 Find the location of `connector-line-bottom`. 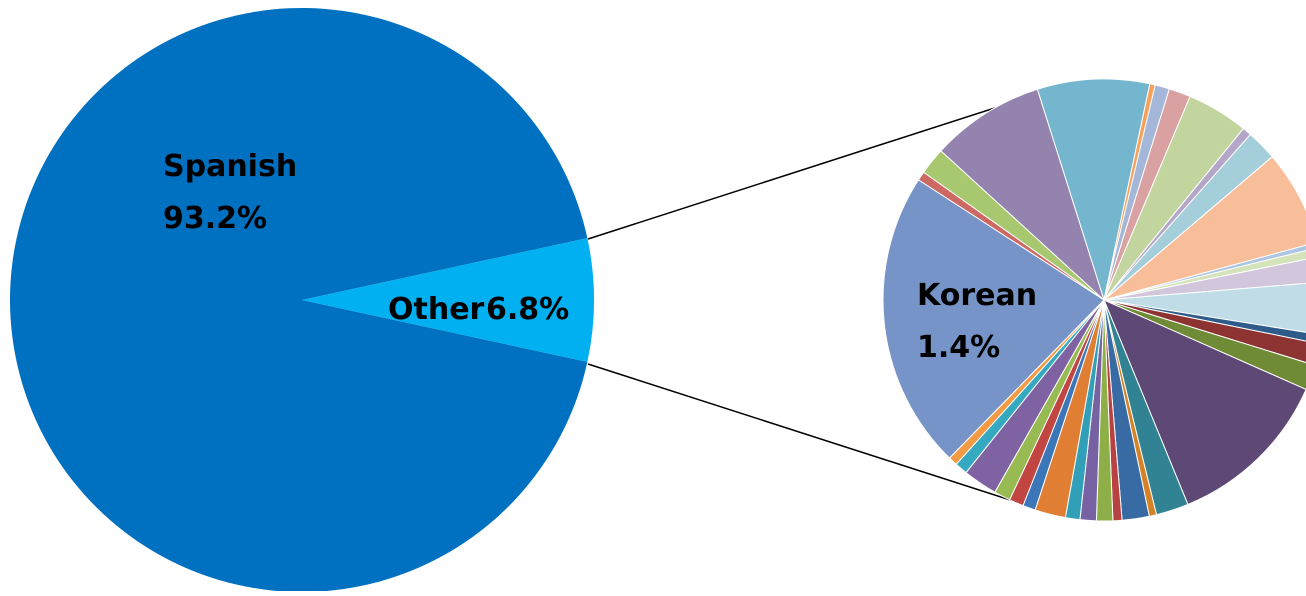

connector-line-bottom is located at coordinates (811, 436).